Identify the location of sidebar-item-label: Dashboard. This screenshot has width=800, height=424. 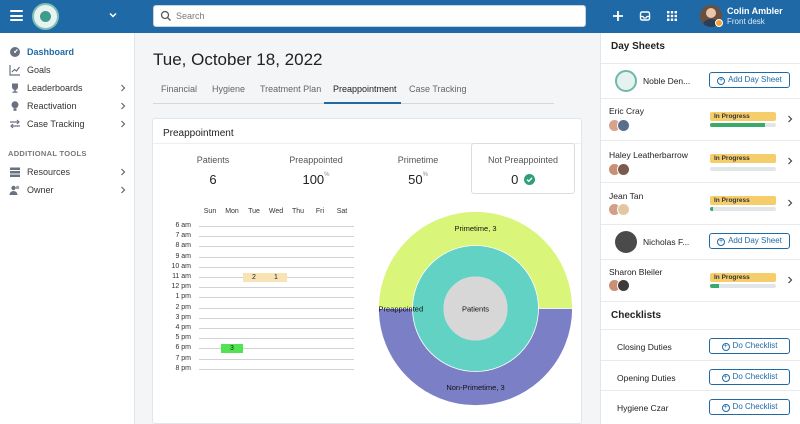
(51, 52).